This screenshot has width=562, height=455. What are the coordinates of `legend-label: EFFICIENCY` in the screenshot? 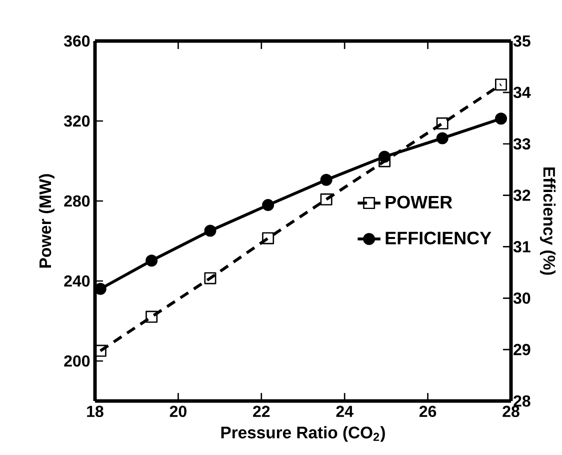 It's located at (439, 238).